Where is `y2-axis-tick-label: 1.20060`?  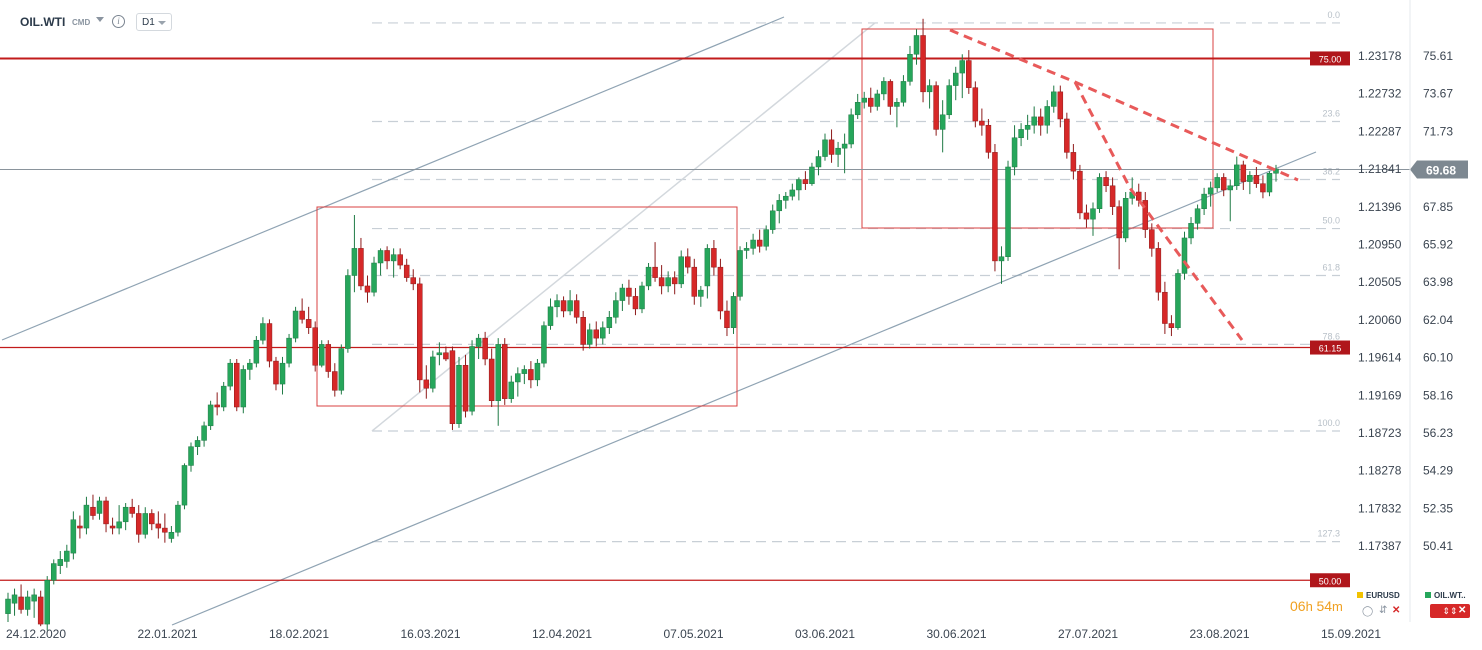 y2-axis-tick-label: 1.20060 is located at coordinates (1380, 320).